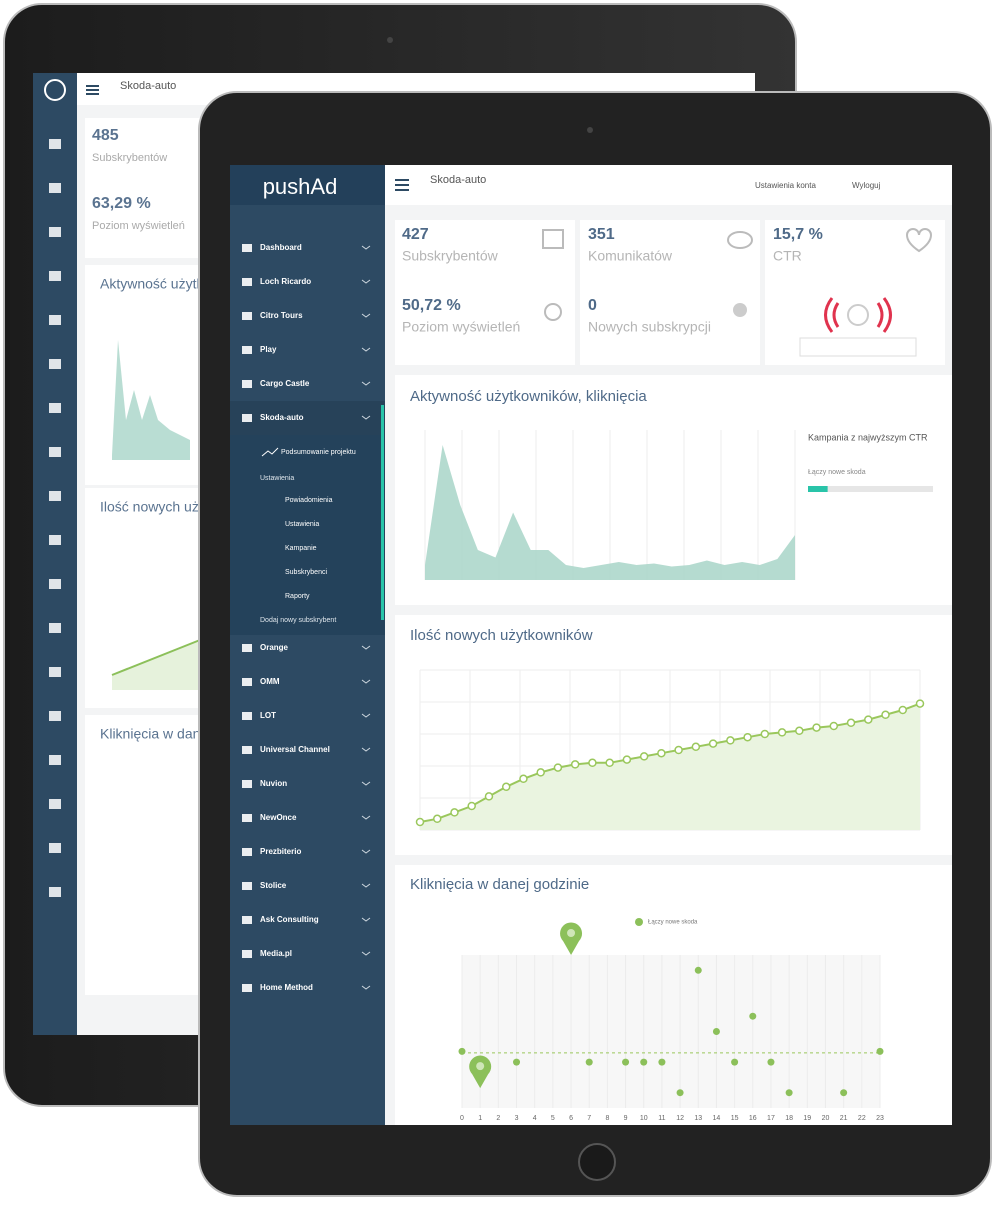 The image size is (994, 1205). I want to click on submenu-bg, so click(307, 535).